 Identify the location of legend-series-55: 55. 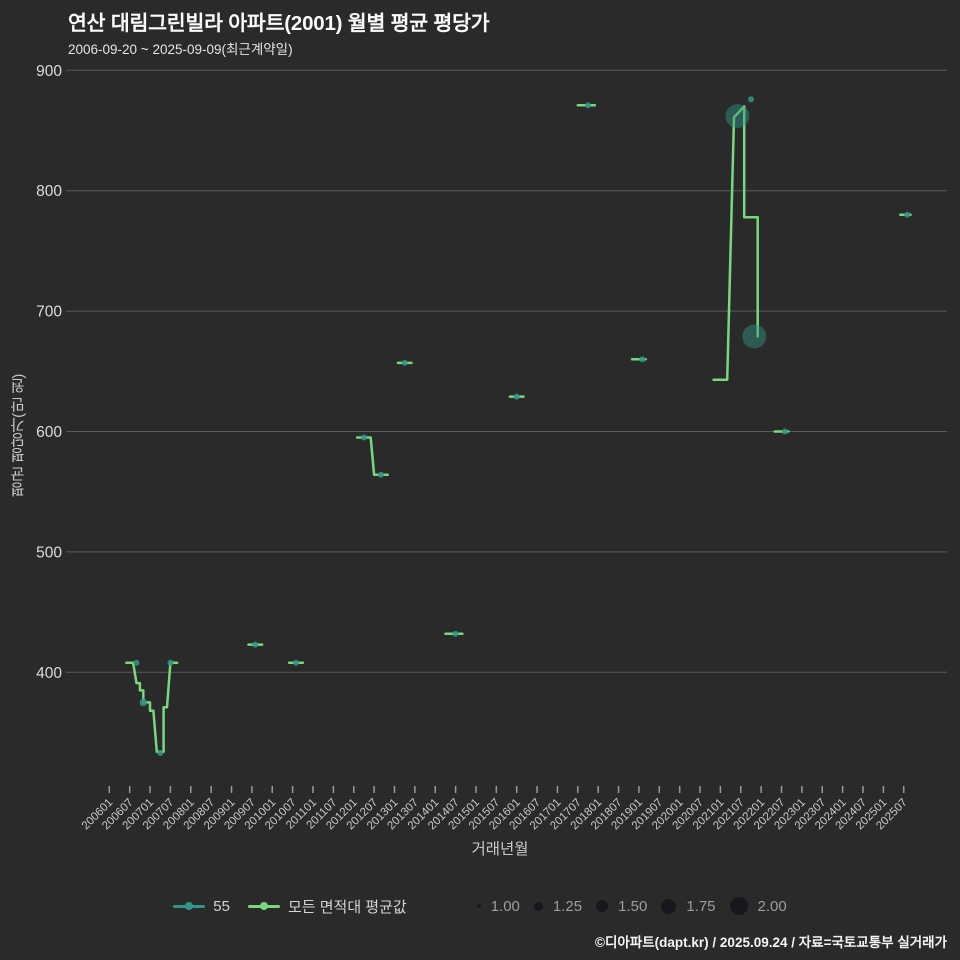
(201, 906).